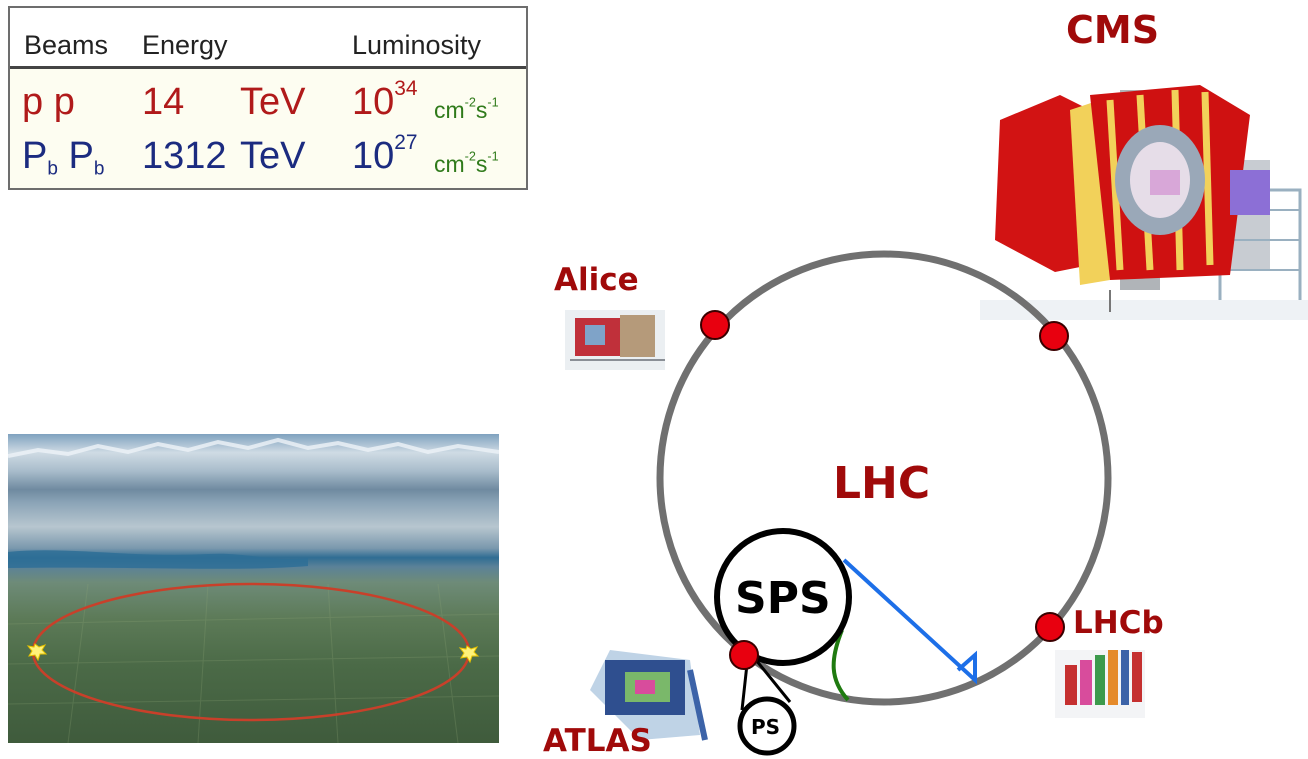 This screenshot has height=759, width=1308. I want to click on alice-collision-point, so click(715, 325).